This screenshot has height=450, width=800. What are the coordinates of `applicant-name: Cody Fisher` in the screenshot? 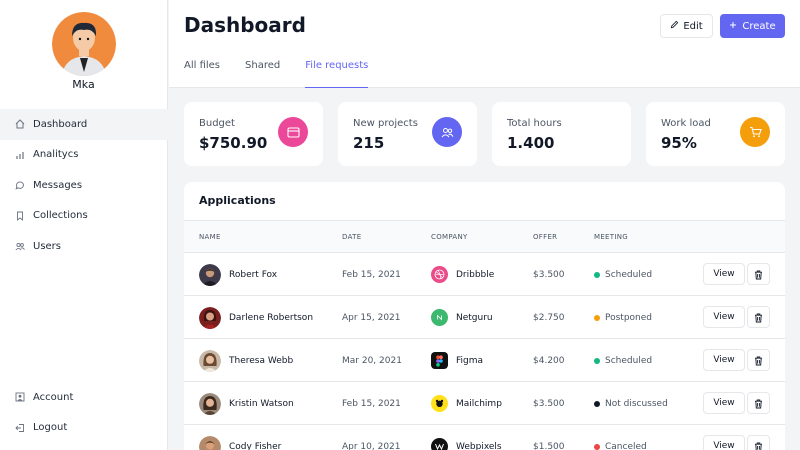 It's located at (255, 445).